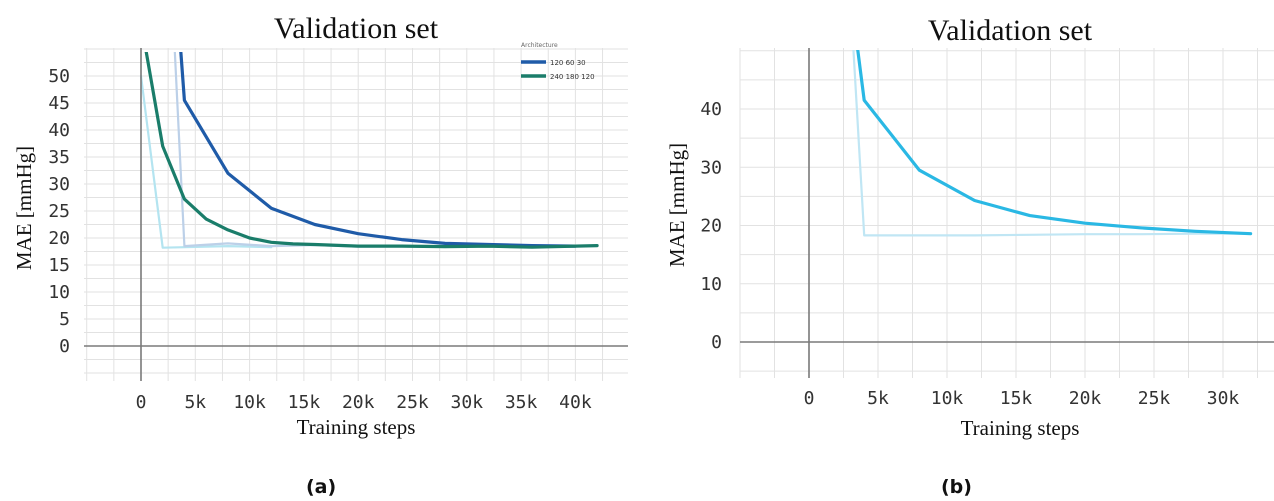 This screenshot has width=1274, height=501. What do you see at coordinates (59, 103) in the screenshot?
I see `y-tick-label: 45` at bounding box center [59, 103].